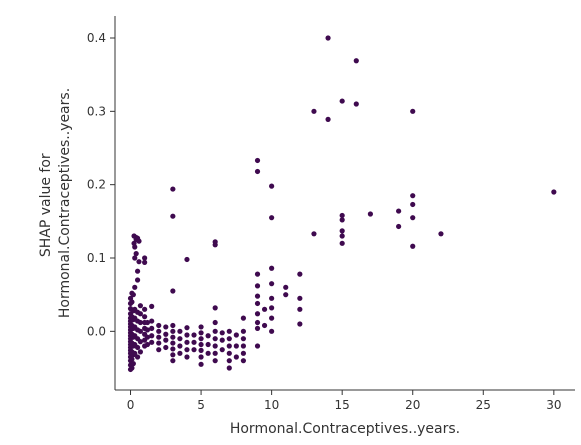 The width and height of the screenshot is (581, 445). Describe the element at coordinates (96, 185) in the screenshot. I see `y-tick-label: 0.2` at that location.